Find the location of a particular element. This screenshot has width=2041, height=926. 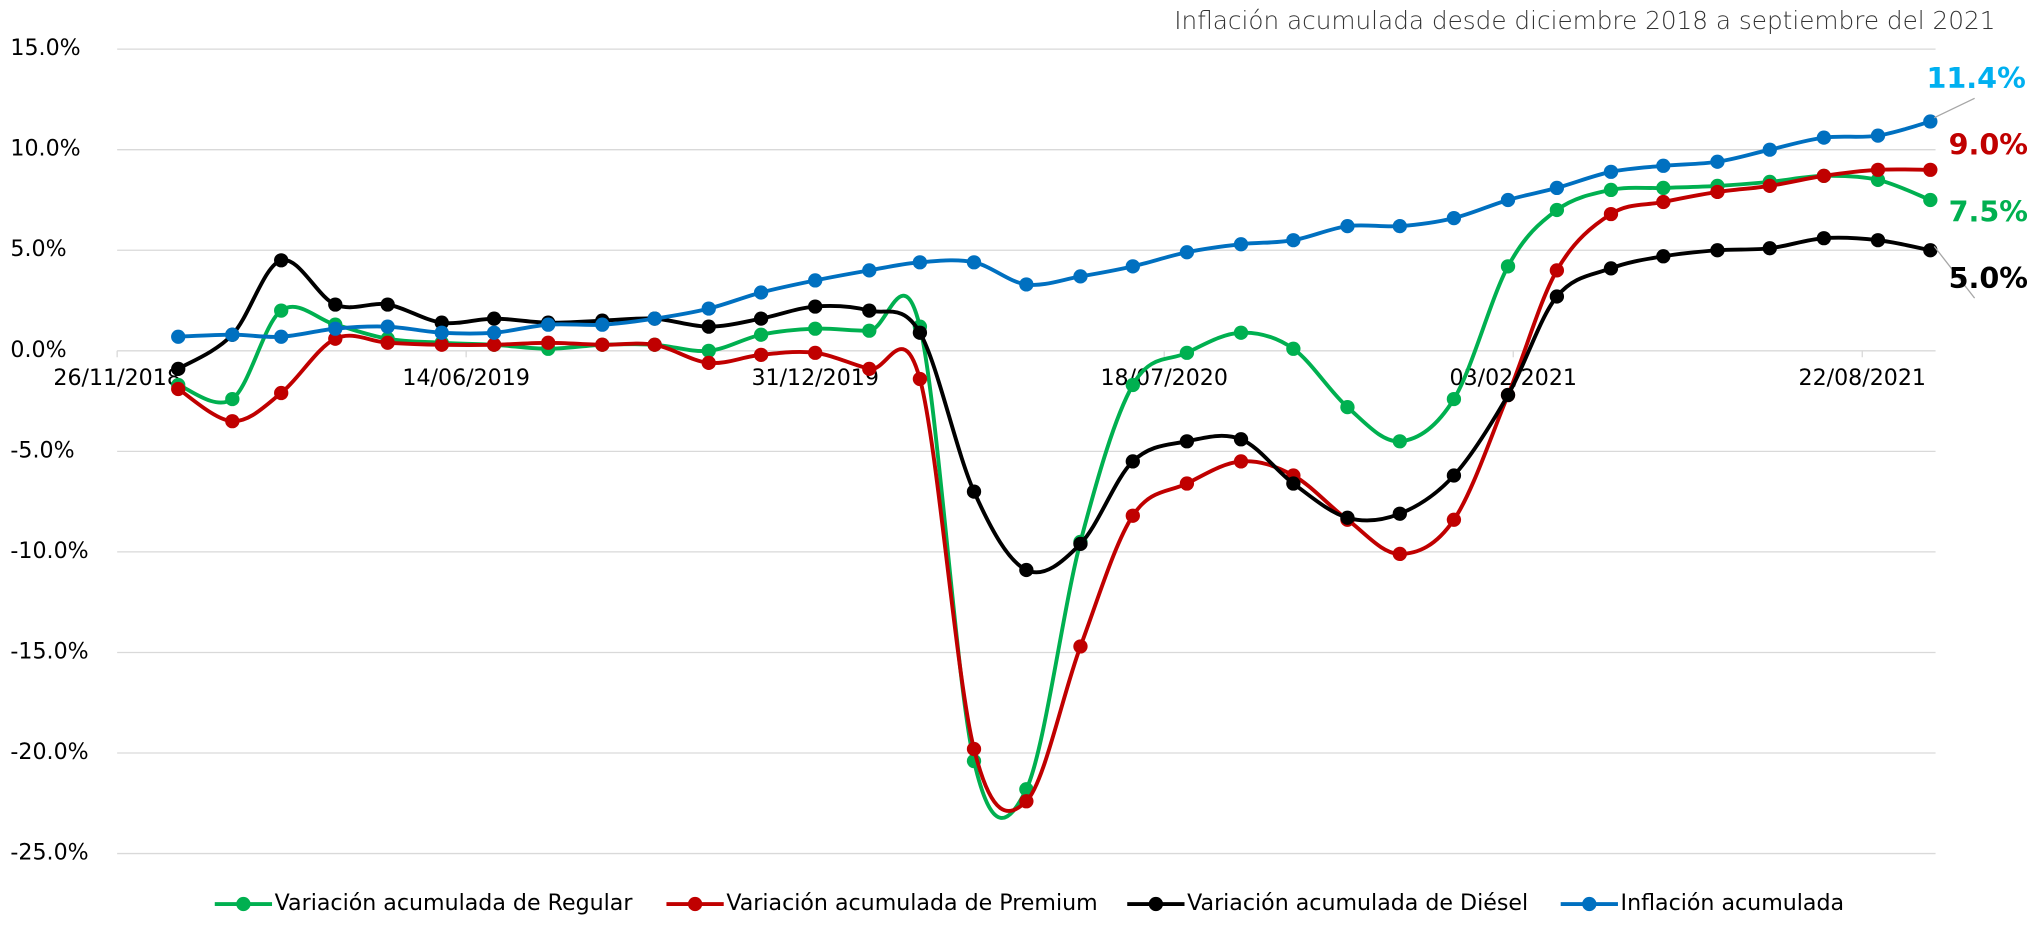

x-tick-label: 18/07/2020 is located at coordinates (1163, 378).